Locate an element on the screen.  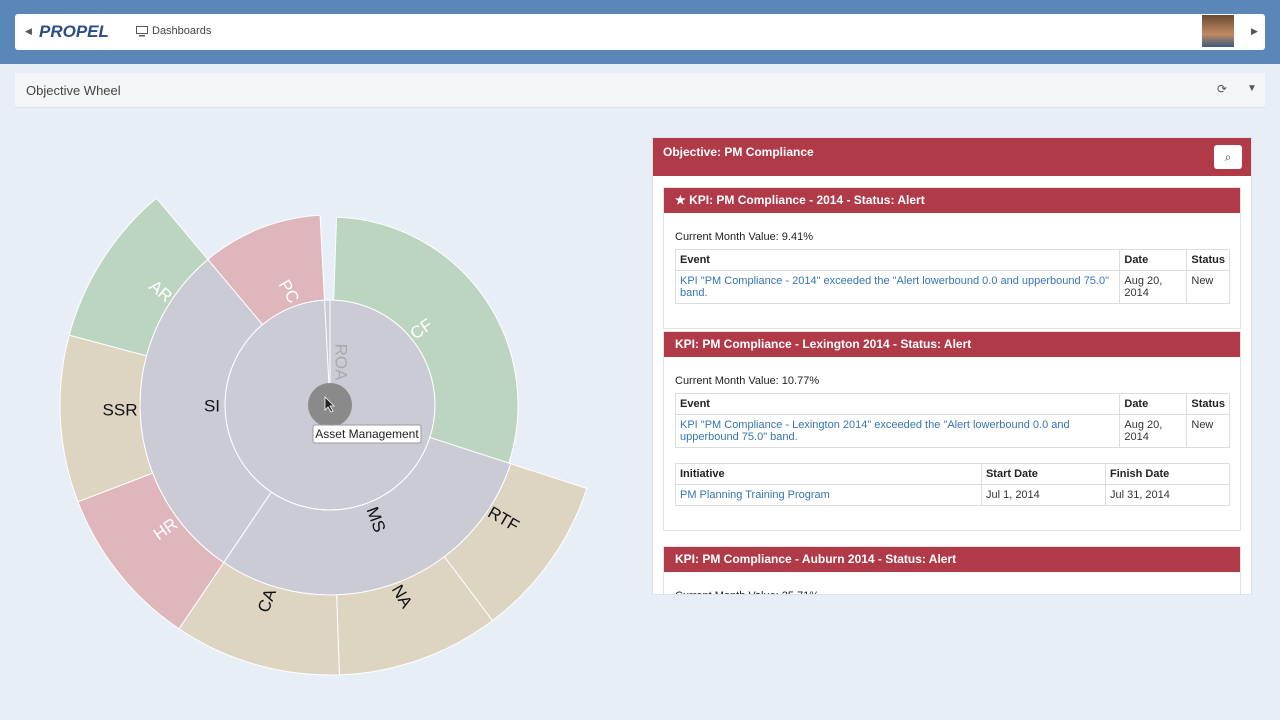
objective-header: Objective: PM Compliance ⌕ is located at coordinates (952, 157).